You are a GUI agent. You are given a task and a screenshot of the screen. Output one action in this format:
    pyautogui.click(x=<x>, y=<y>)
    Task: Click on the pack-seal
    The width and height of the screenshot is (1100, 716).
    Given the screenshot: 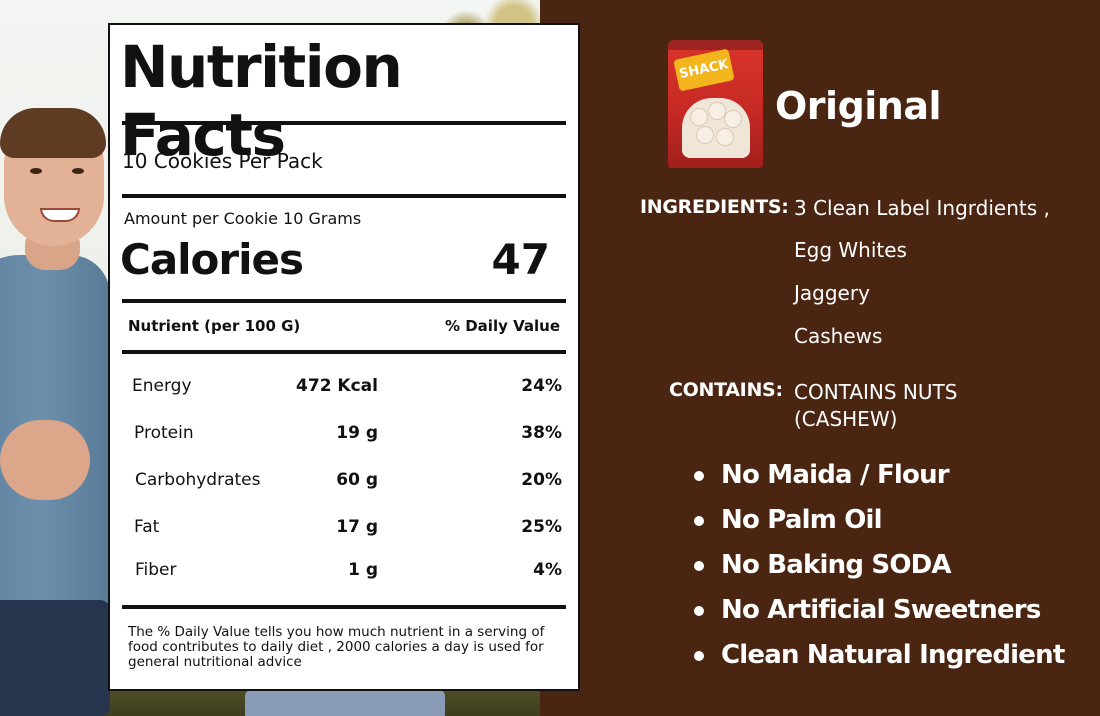 What is the action you would take?
    pyautogui.click(x=715, y=45)
    